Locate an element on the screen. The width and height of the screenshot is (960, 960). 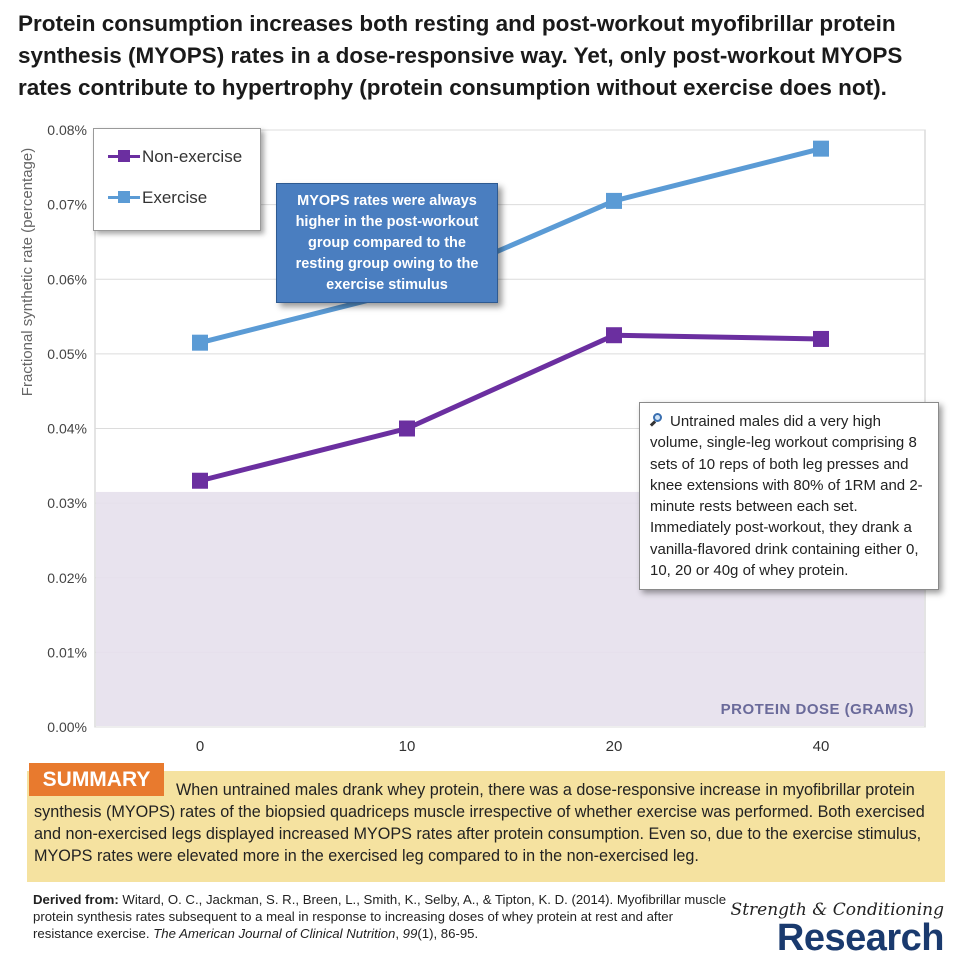
source-issue: (1), 86-95. is located at coordinates (448, 933).